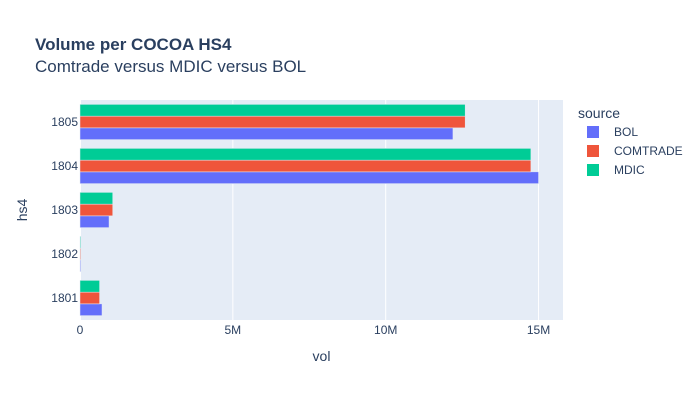 The height and width of the screenshot is (405, 700). What do you see at coordinates (233, 330) in the screenshot?
I see `x-tick-label: 5M` at bounding box center [233, 330].